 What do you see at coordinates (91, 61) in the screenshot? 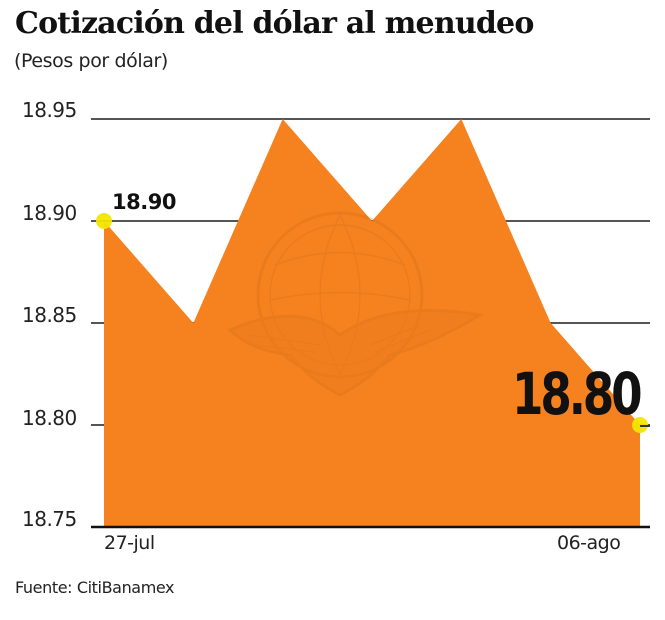
I see `chart-subtitle: (Pesos por dólar)` at bounding box center [91, 61].